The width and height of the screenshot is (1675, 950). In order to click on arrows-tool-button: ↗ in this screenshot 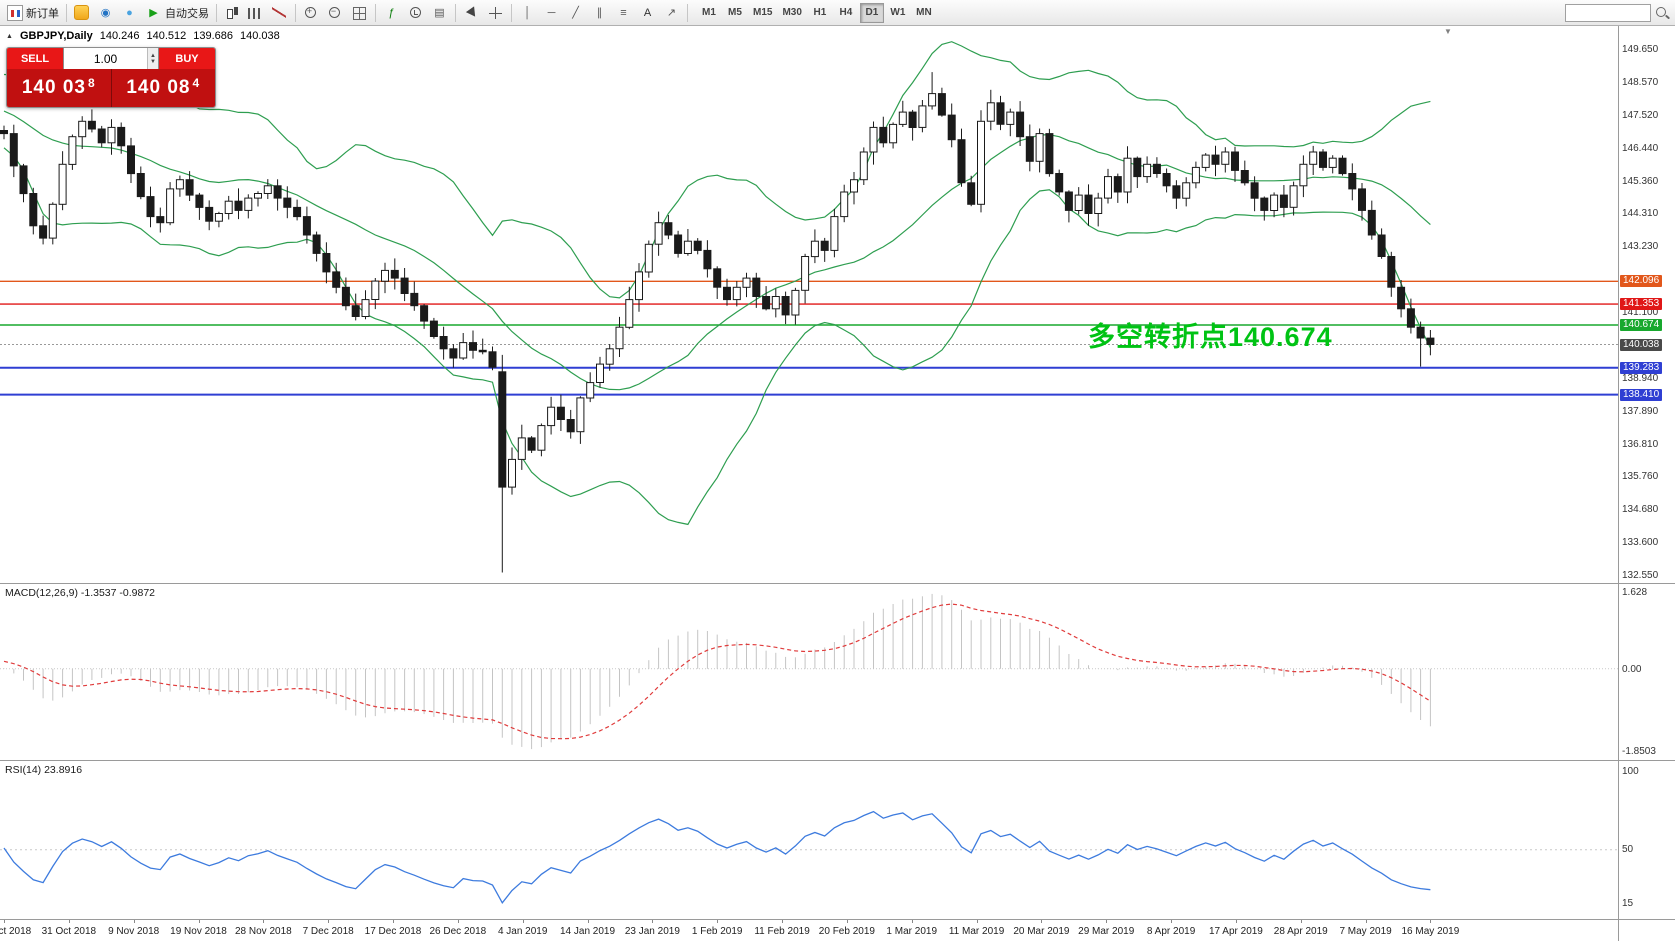, I will do `click(671, 13)`.